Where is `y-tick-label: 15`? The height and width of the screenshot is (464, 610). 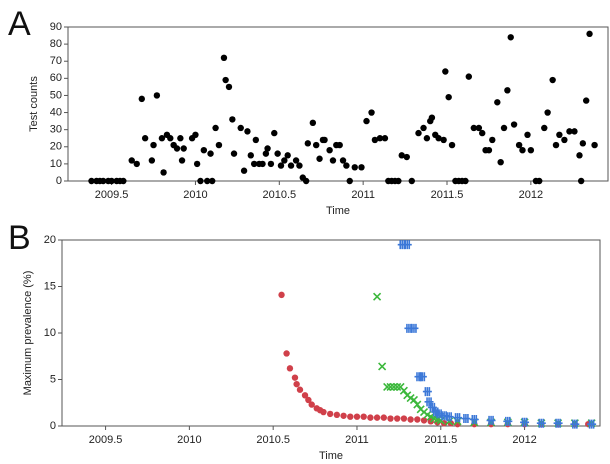
y-tick-label: 15 is located at coordinates (50, 286).